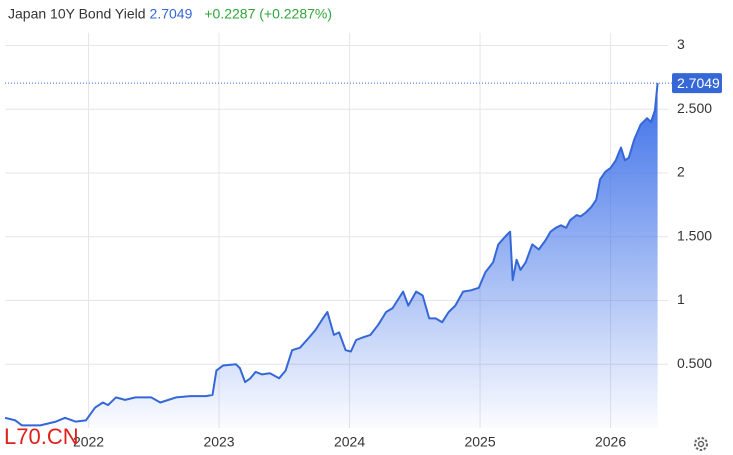  What do you see at coordinates (77, 14) in the screenshot?
I see `chart-title: Japan 10Y Bond Yield` at bounding box center [77, 14].